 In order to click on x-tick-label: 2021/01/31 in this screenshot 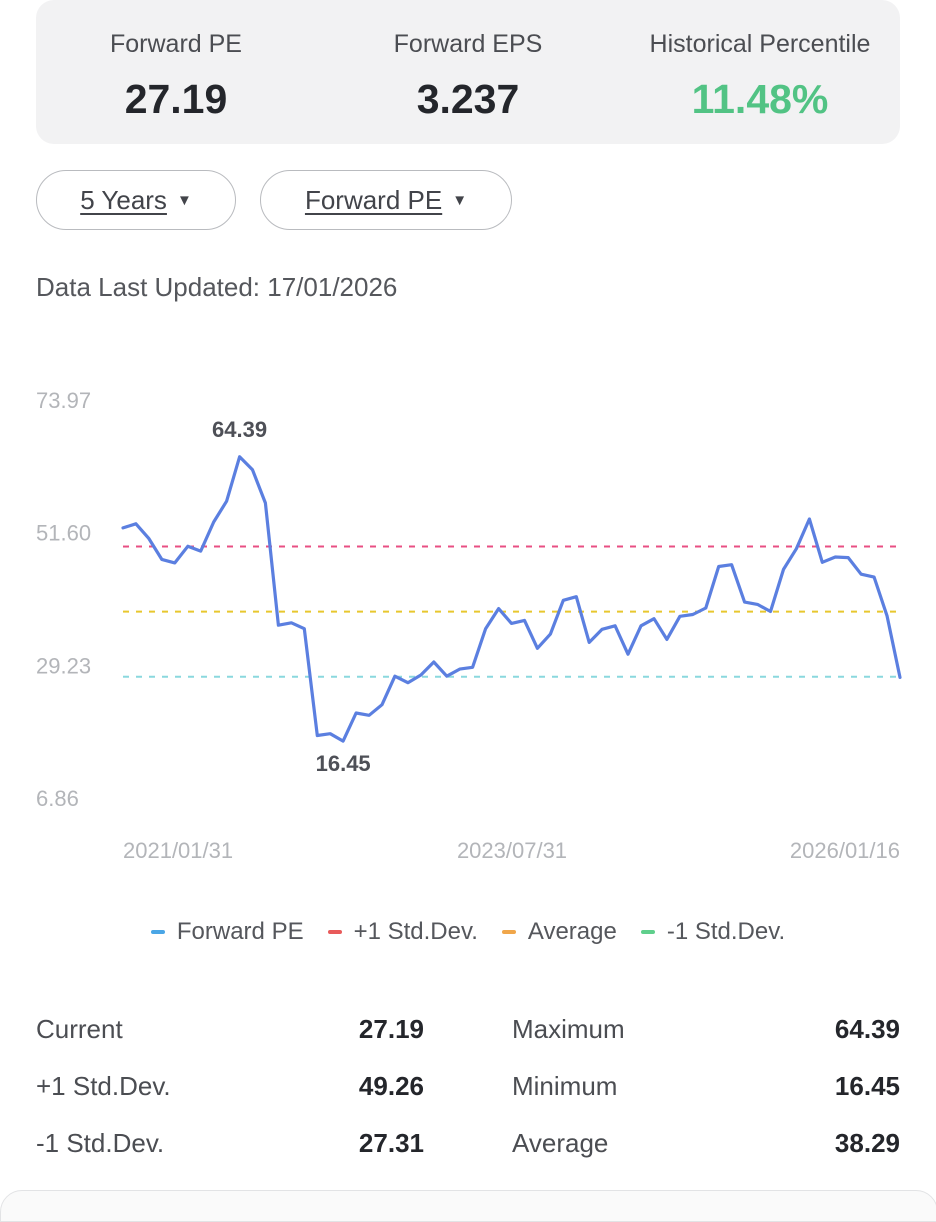, I will do `click(178, 850)`.